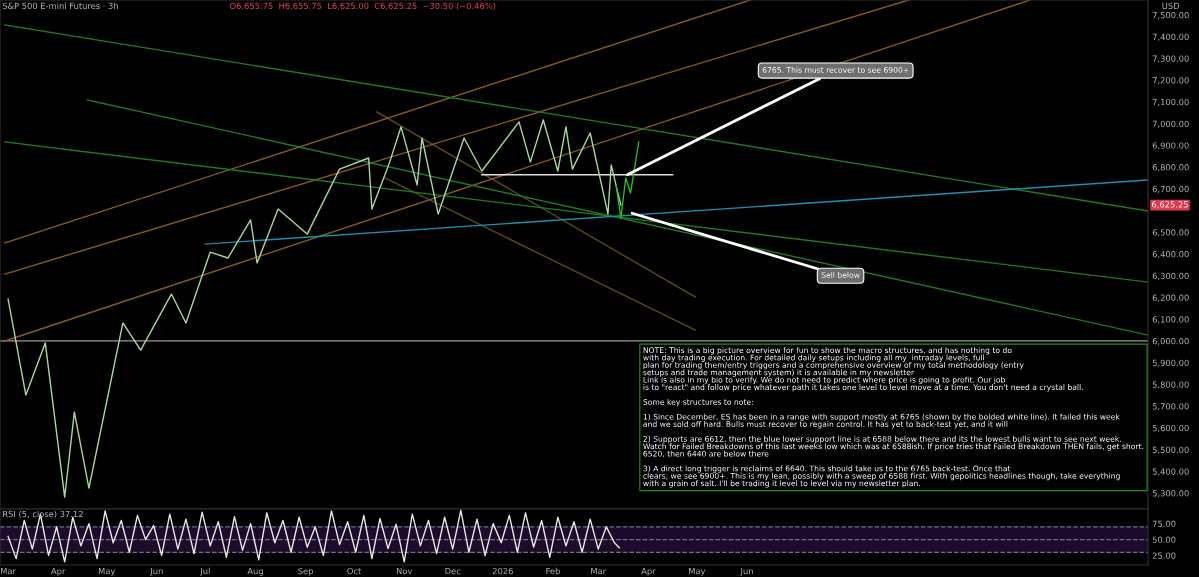  What do you see at coordinates (1170, 124) in the screenshot?
I see `y-tick-label: 7,000.00` at bounding box center [1170, 124].